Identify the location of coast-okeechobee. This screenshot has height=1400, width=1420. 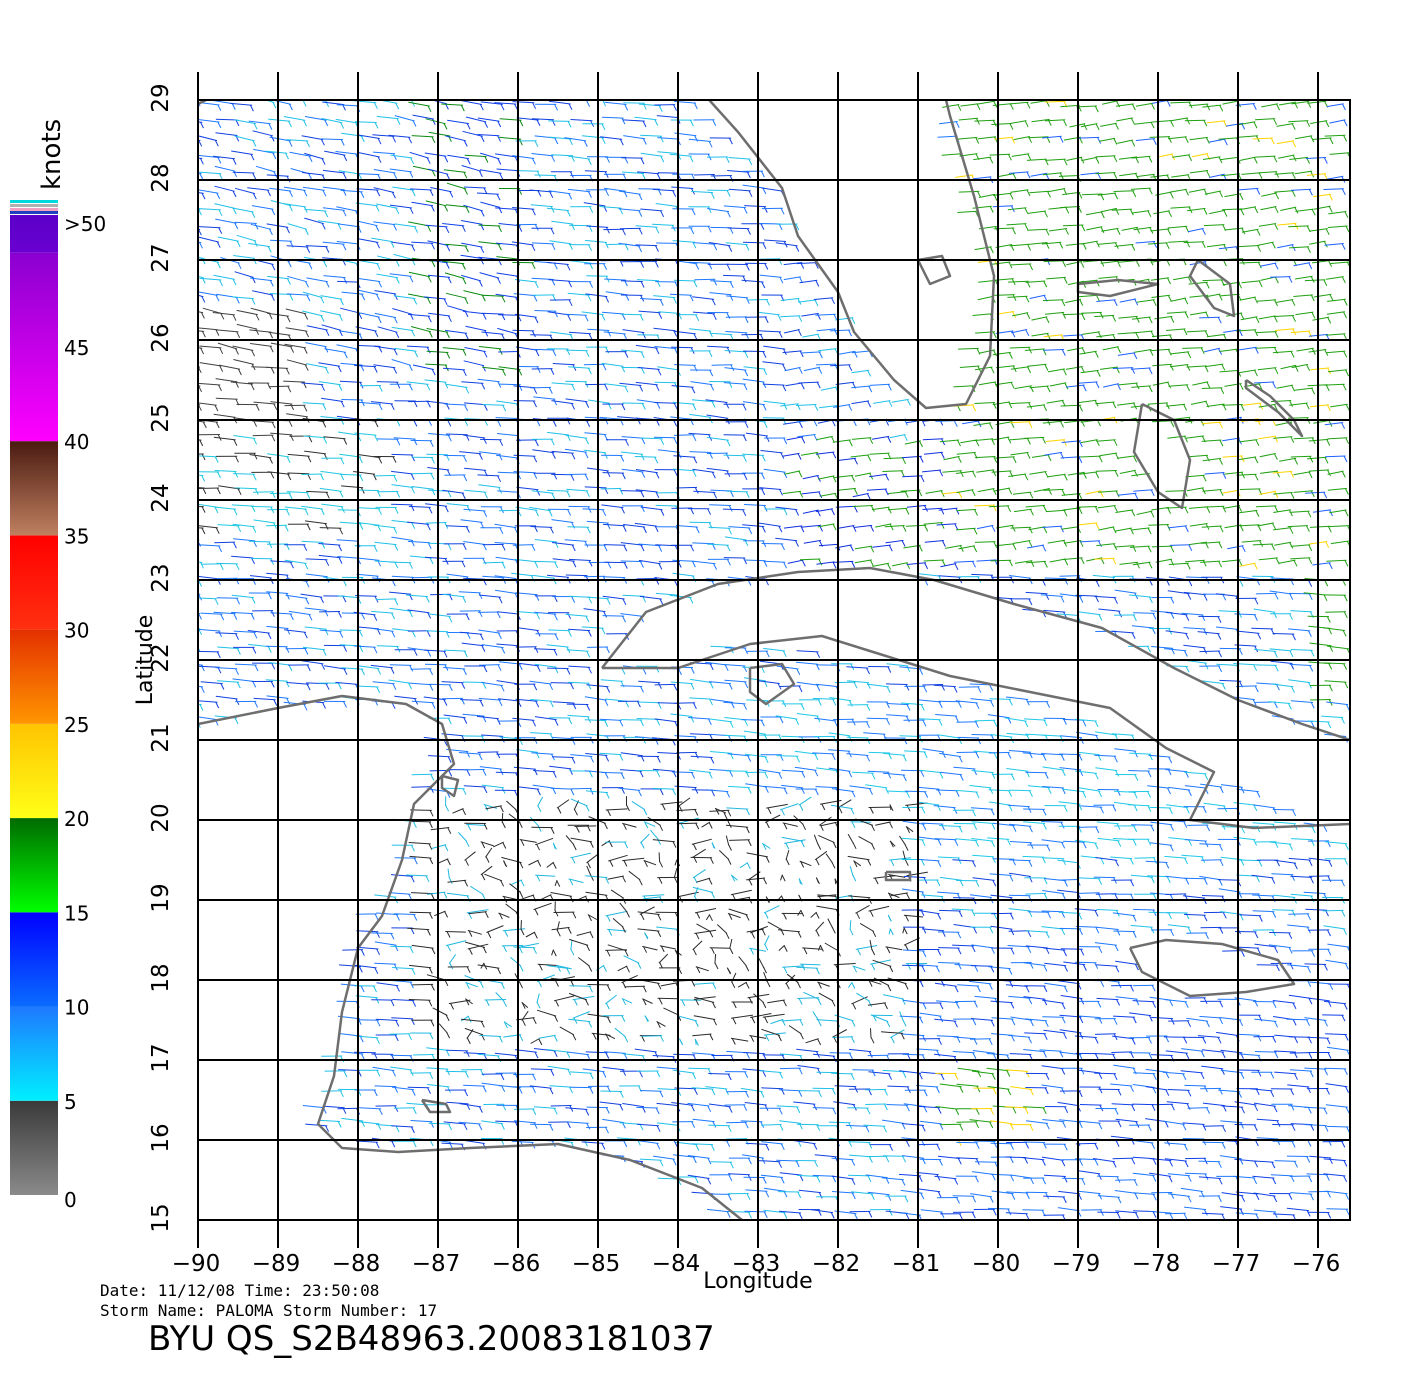
(934, 270).